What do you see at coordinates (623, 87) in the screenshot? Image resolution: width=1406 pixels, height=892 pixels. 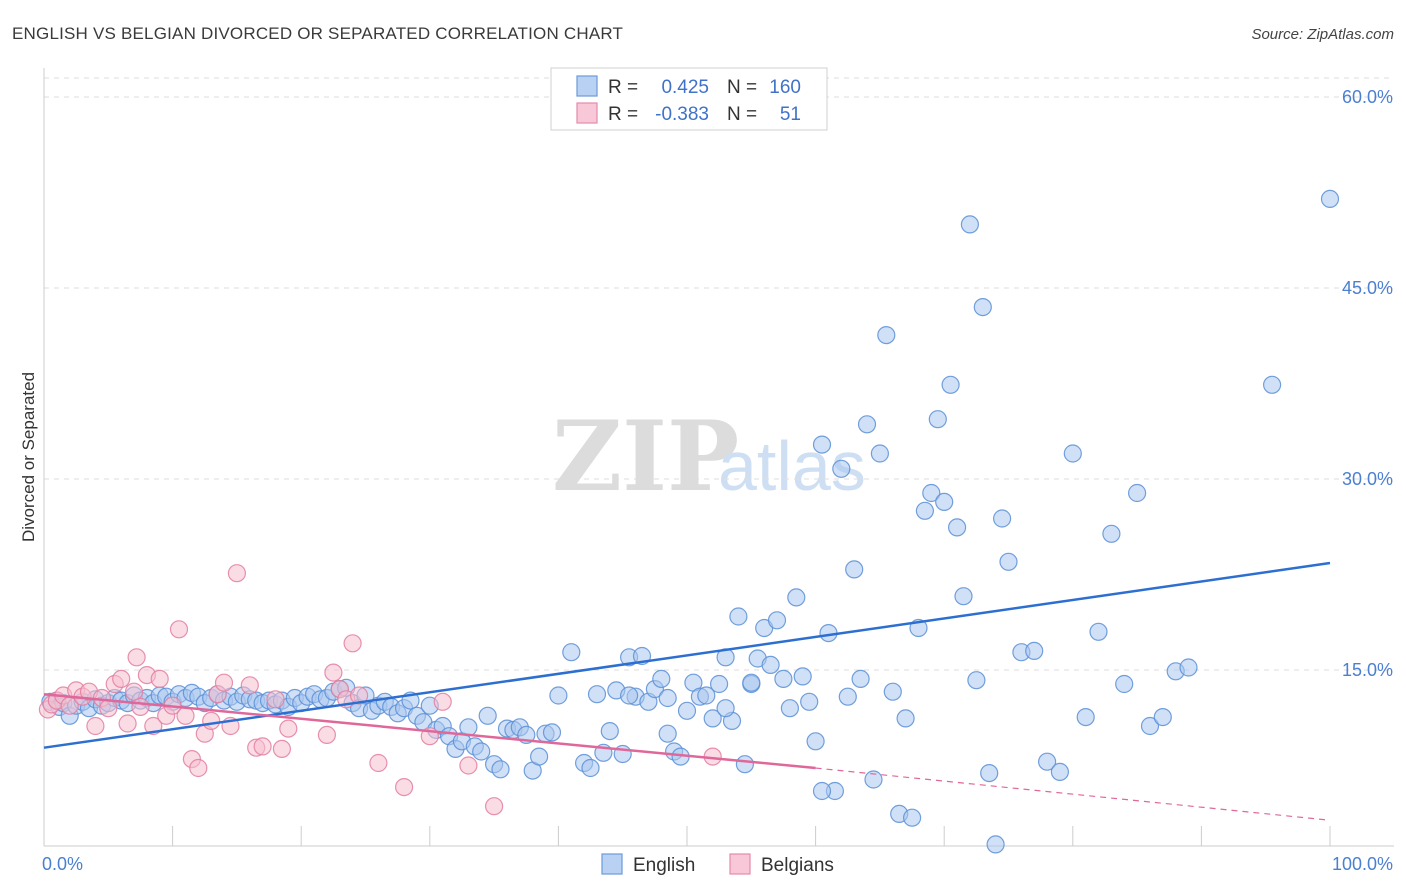 I see `legend-english-r-label: R =` at bounding box center [623, 87].